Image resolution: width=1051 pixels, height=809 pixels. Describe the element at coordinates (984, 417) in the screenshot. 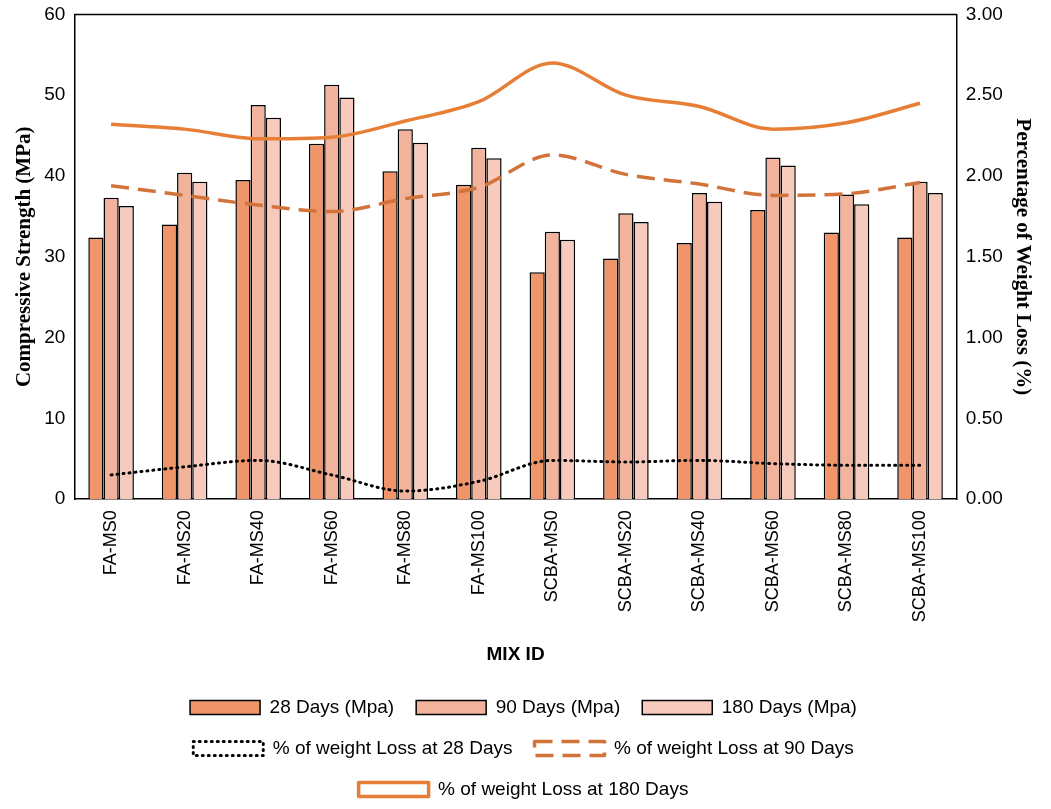

I see `y2-tick-label: 0.50` at that location.